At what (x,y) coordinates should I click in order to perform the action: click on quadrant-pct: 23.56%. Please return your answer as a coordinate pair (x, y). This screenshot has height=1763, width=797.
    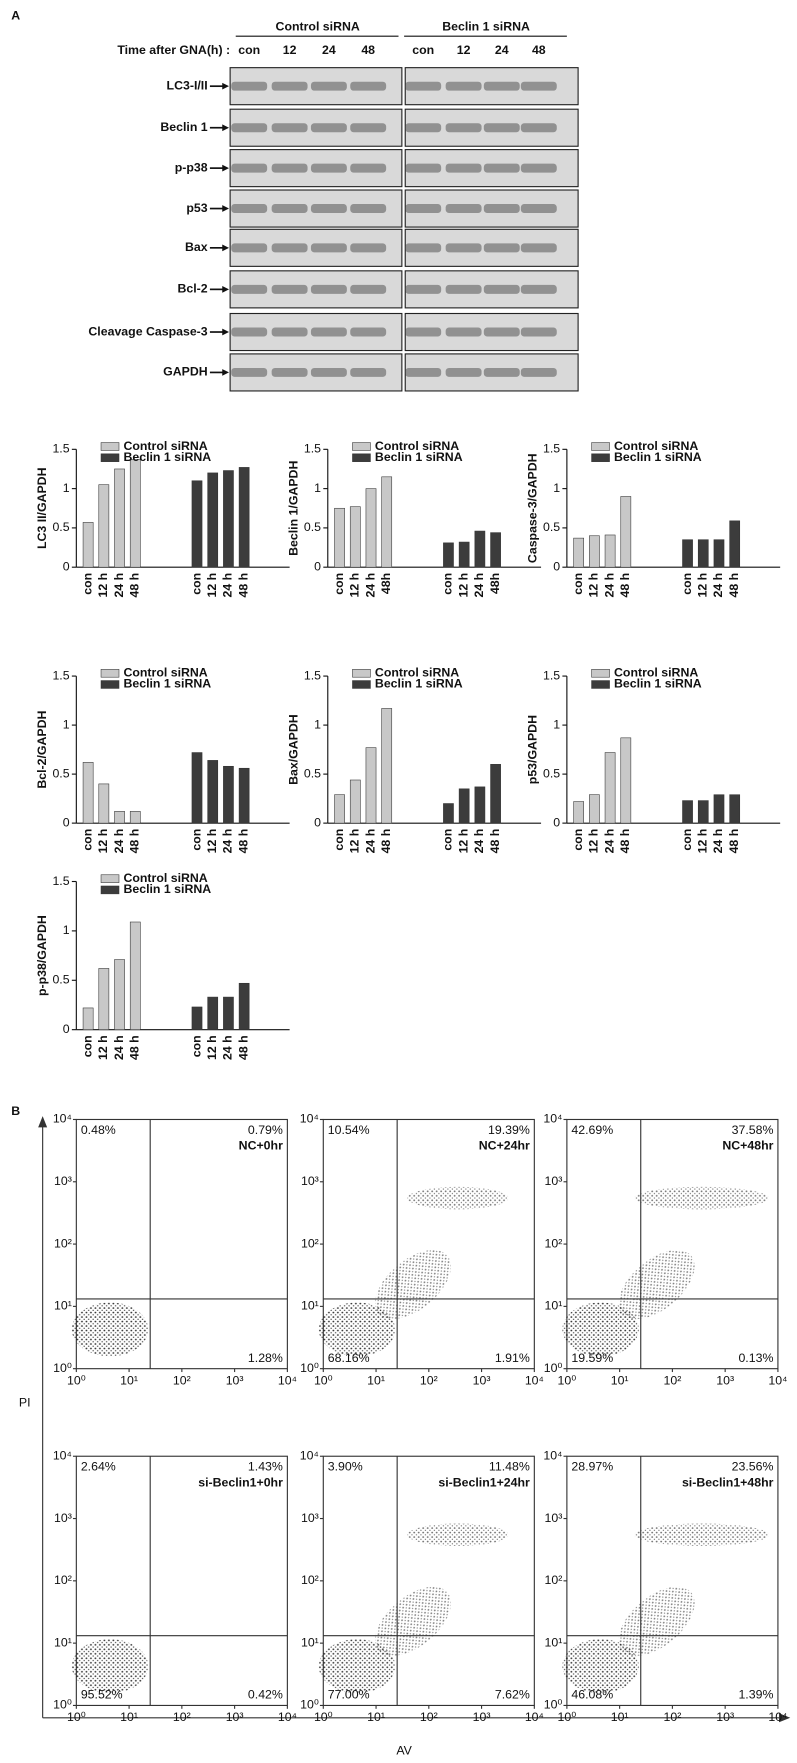
    Looking at the image, I should click on (753, 1467).